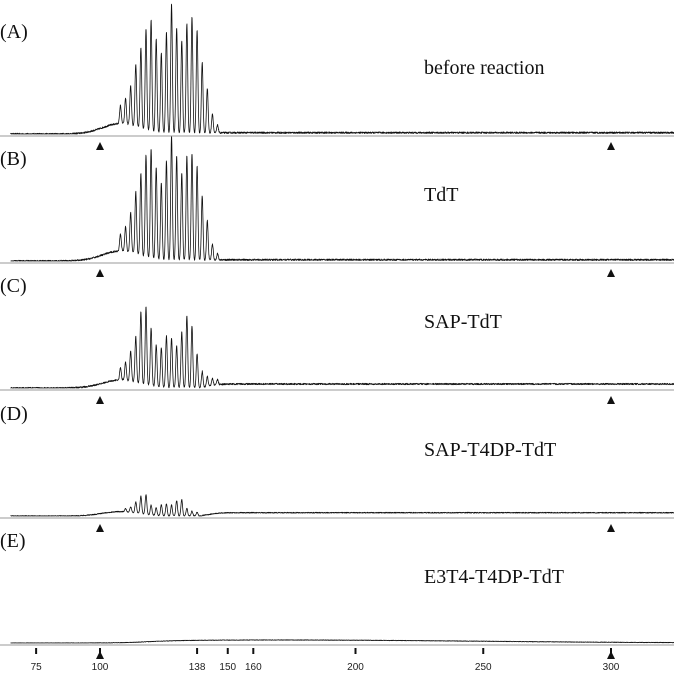 This screenshot has width=674, height=675. I want to click on panel-letter: (D), so click(14, 414).